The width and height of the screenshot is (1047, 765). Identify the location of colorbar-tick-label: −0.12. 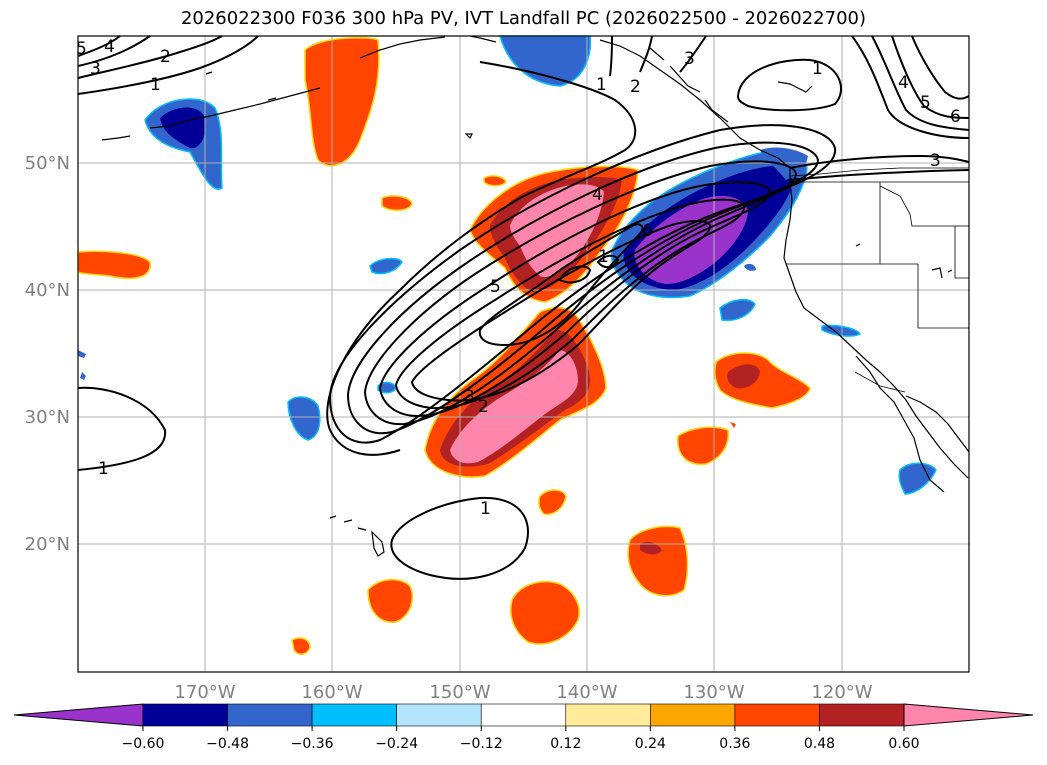
(481, 744).